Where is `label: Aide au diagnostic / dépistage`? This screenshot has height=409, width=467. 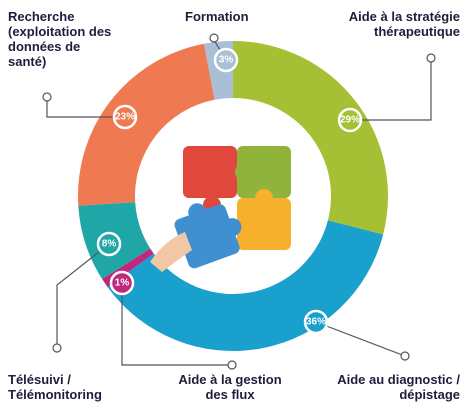
label: Aide au diagnostic / dépistage is located at coordinates (398, 387).